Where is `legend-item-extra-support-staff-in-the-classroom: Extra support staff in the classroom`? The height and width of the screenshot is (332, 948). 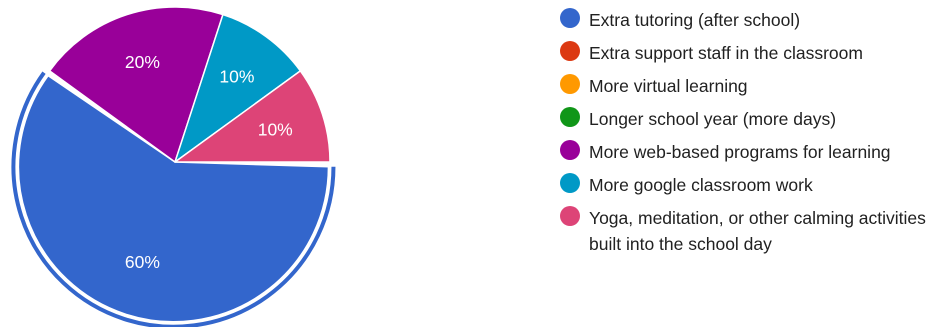
legend-item-extra-support-staff-in-the-classroom: Extra support staff in the classroom is located at coordinates (754, 53).